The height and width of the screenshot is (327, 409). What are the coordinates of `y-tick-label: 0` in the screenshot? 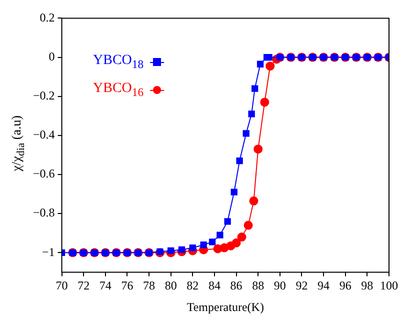 It's located at (51, 56).